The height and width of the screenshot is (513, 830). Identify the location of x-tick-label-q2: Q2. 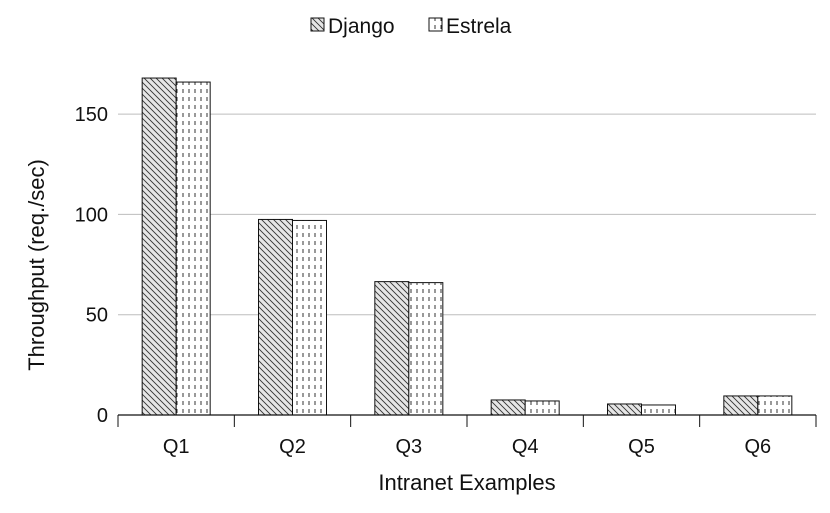
(292, 447).